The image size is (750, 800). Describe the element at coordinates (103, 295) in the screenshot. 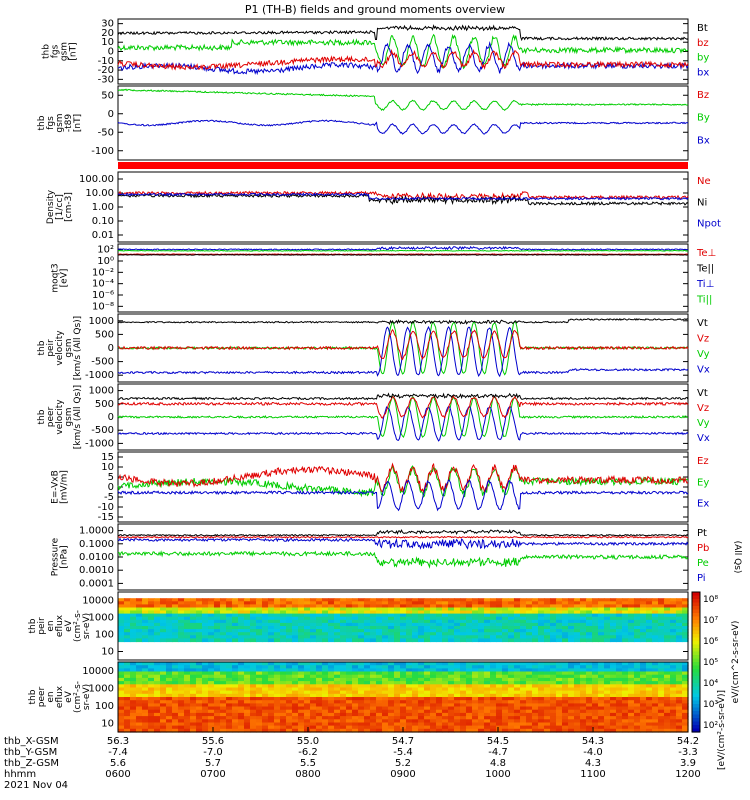

I see `y-tick-label: 10⁻⁶` at that location.